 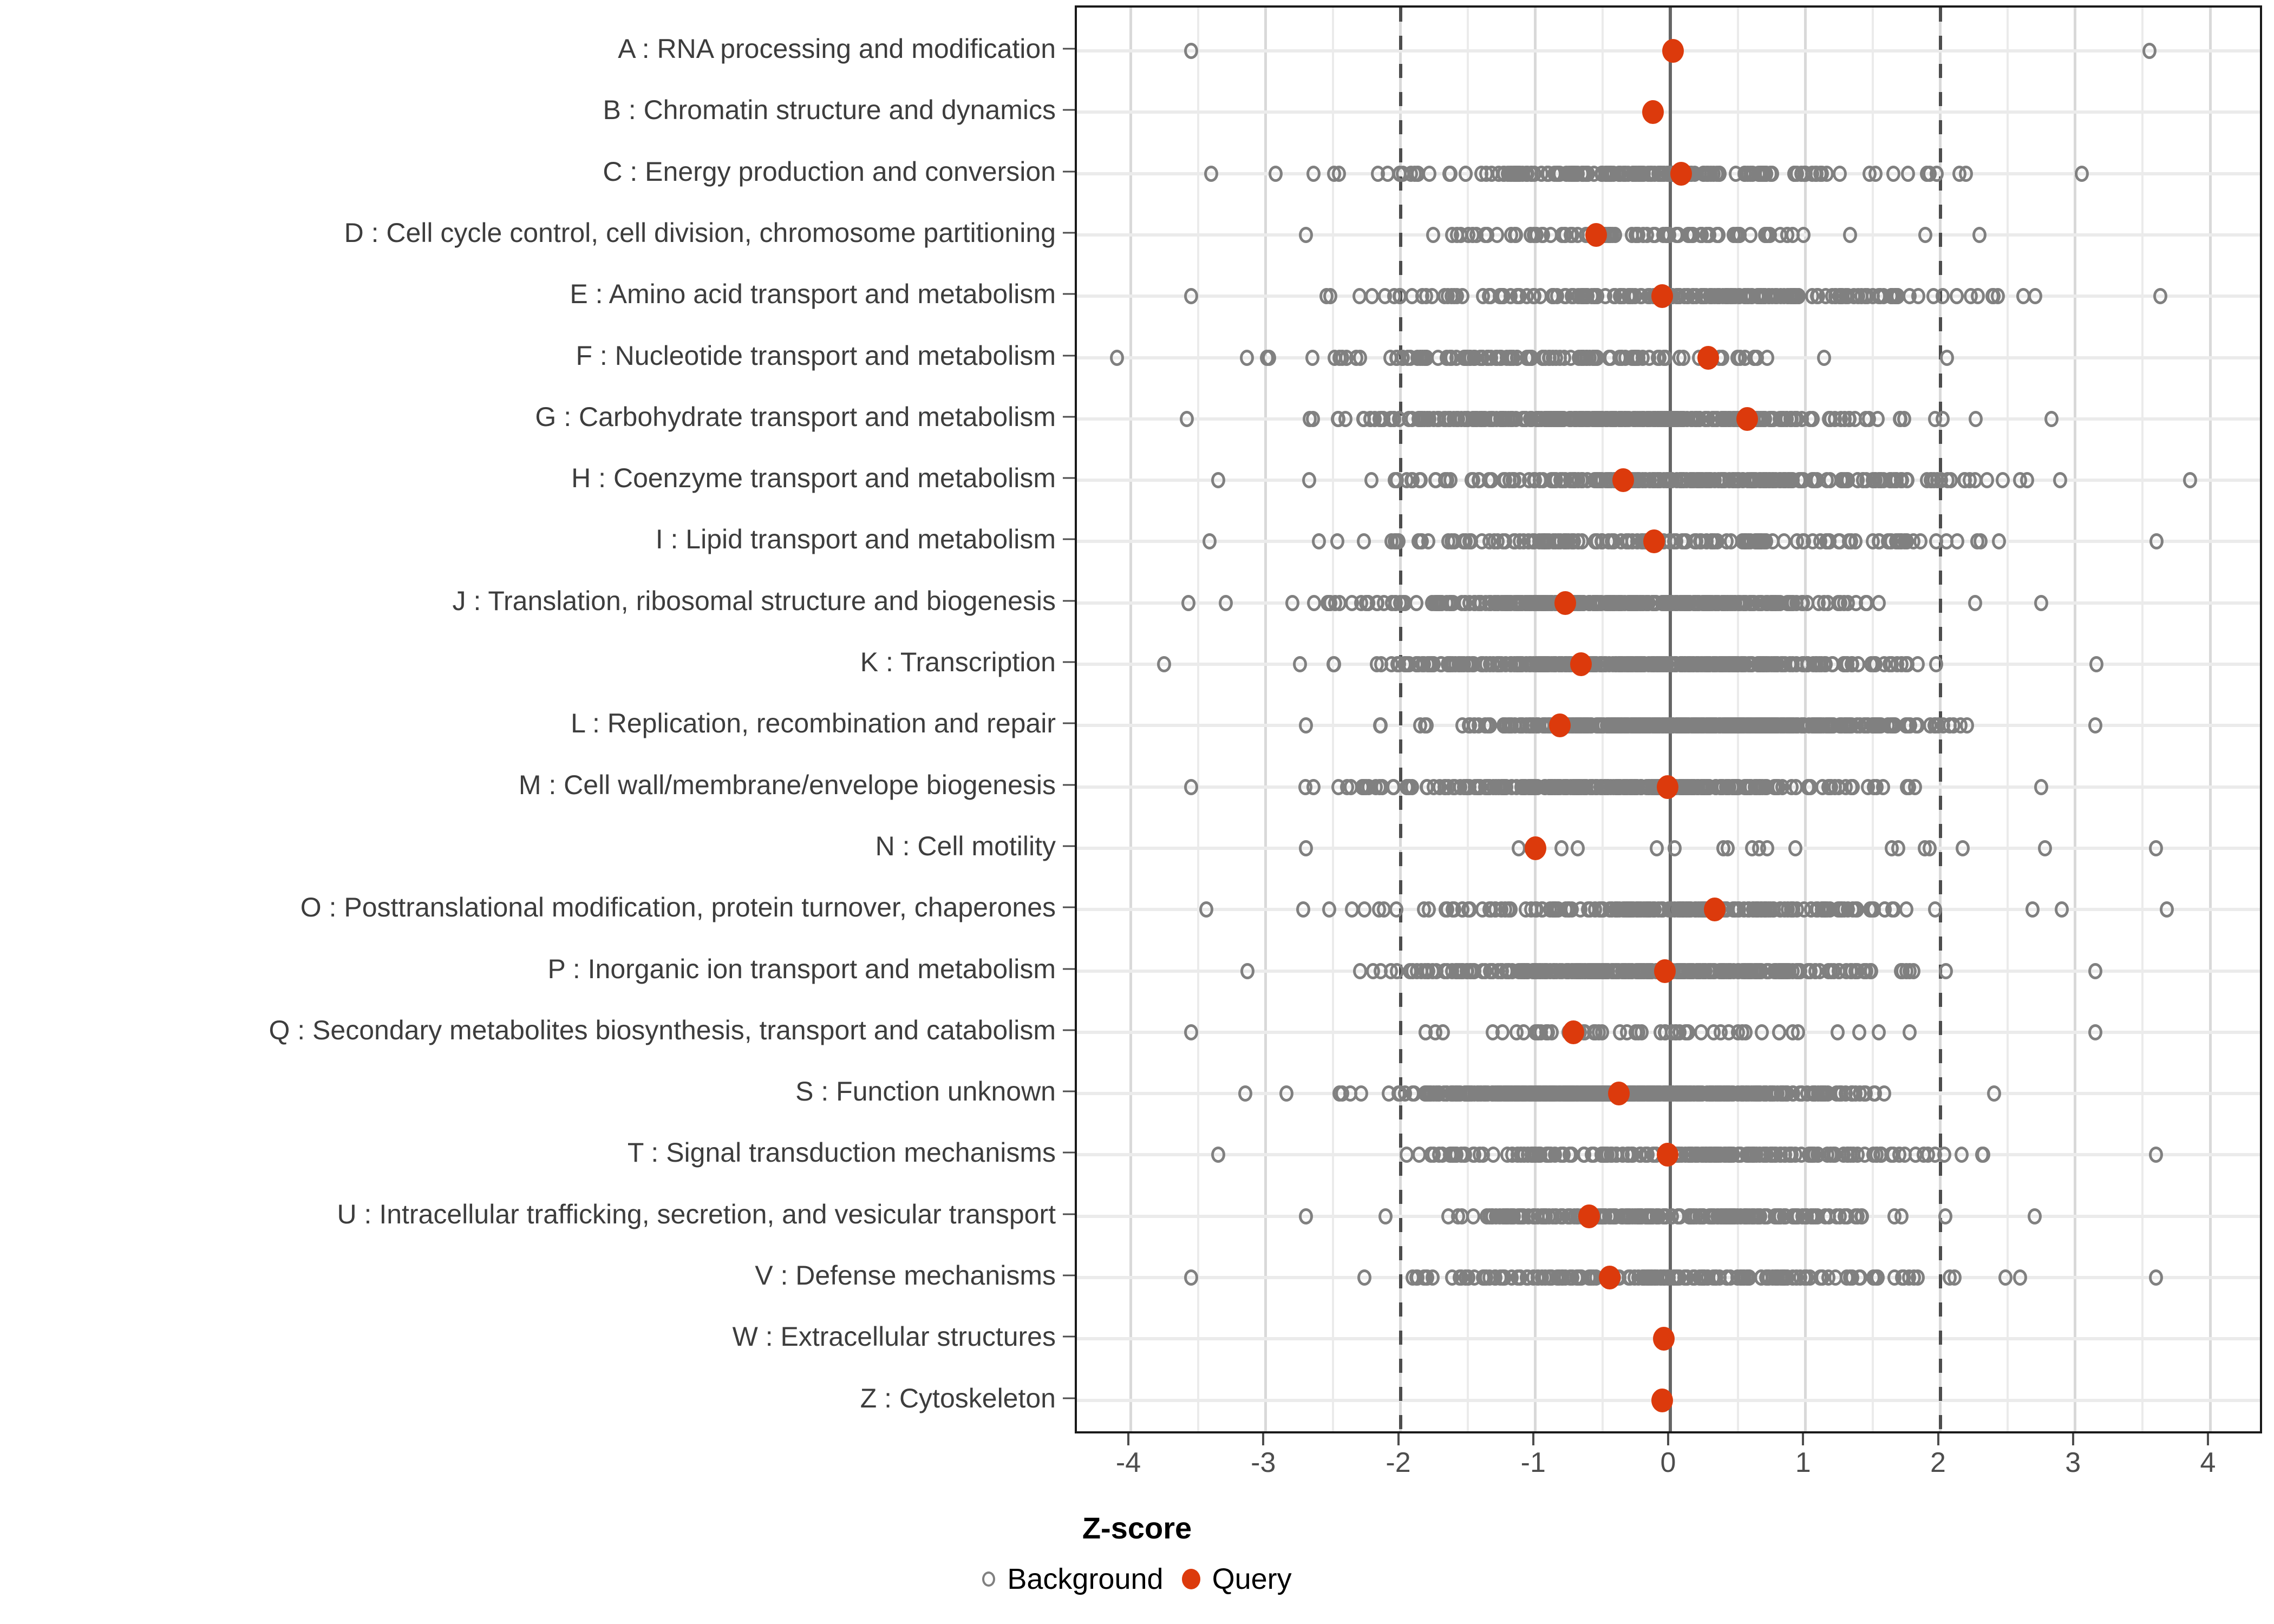 I want to click on query-point-u, so click(x=1589, y=1216).